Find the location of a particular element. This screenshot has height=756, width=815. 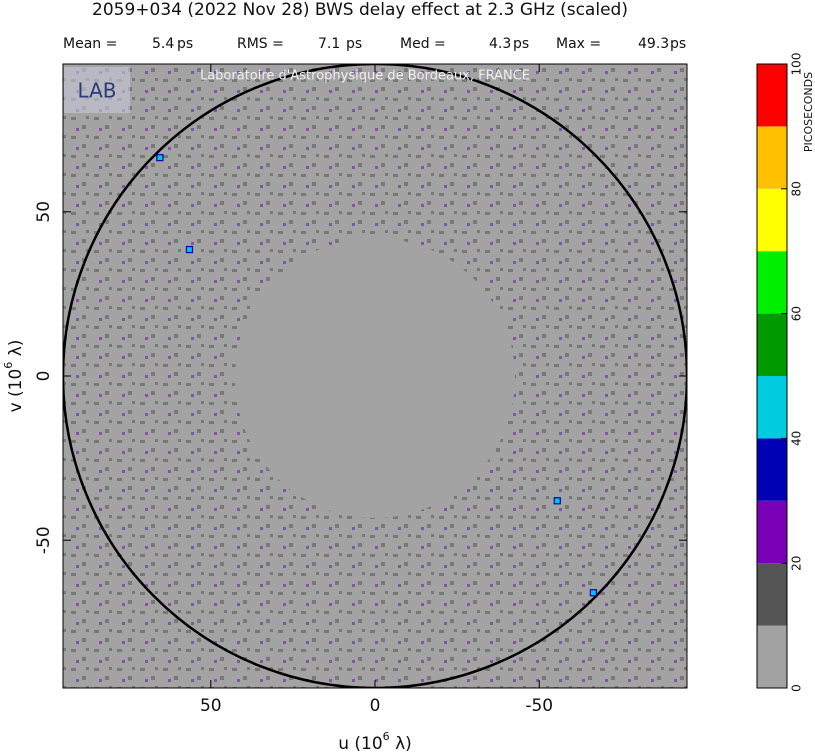

stat-value: 5.4 is located at coordinates (163, 44).